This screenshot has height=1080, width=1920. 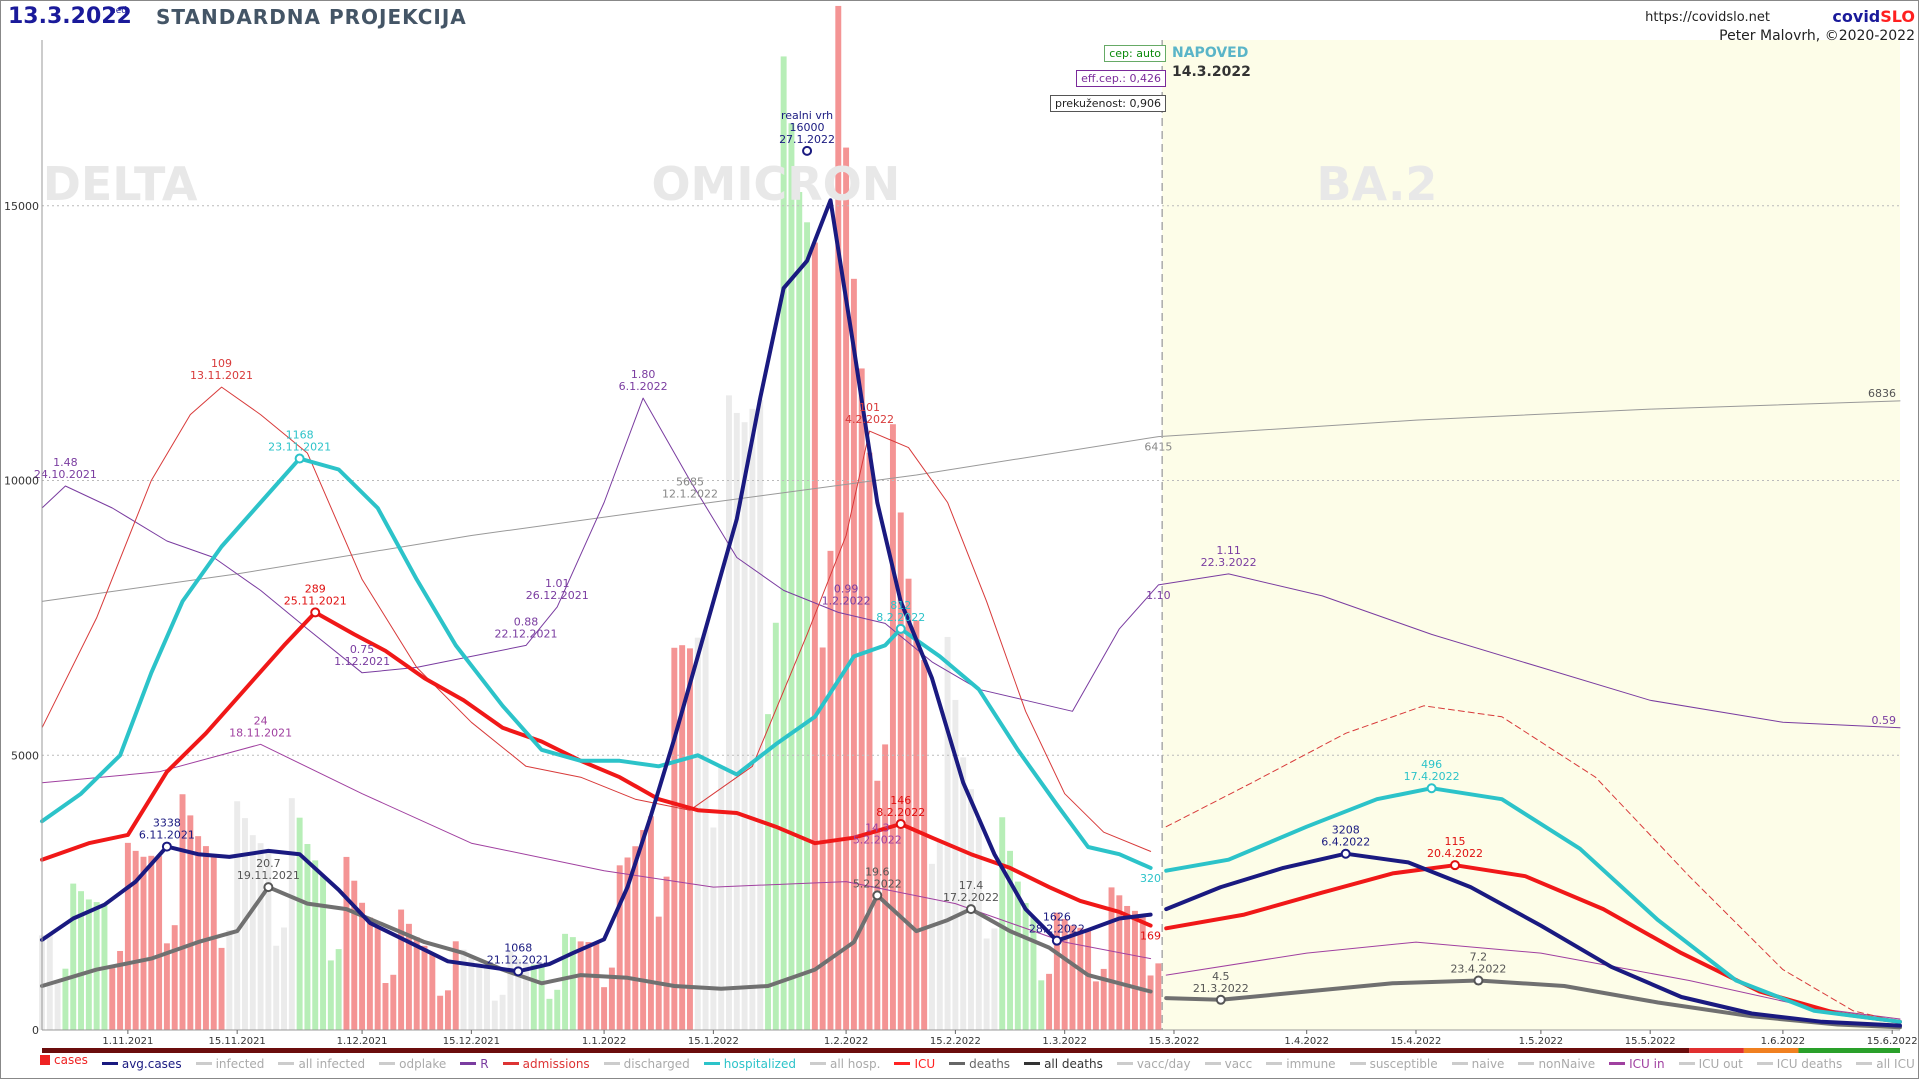 What do you see at coordinates (70, 16) in the screenshot?
I see `report-date: 13.3.2022` at bounding box center [70, 16].